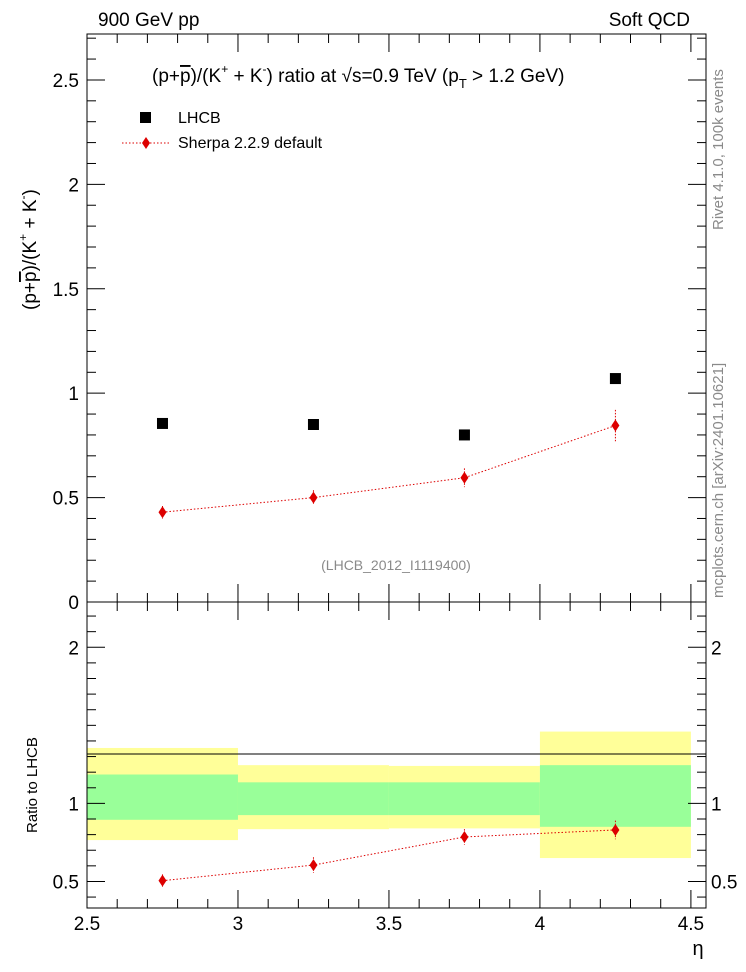  What do you see at coordinates (463, 83) in the screenshot?
I see `title-T: T` at bounding box center [463, 83].